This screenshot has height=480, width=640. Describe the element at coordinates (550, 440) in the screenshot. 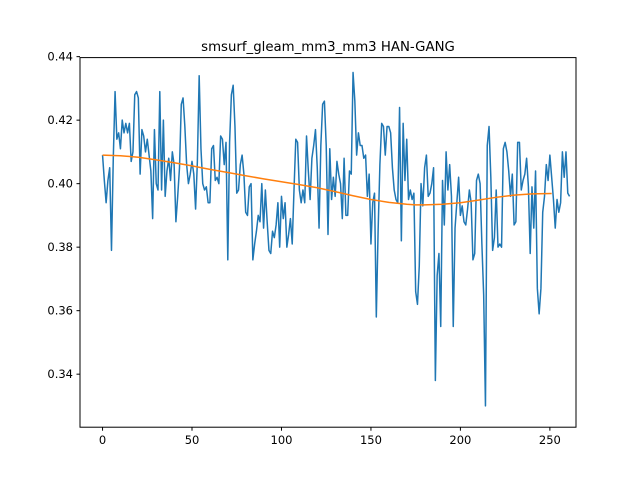

I see `x-tick-label: 250` at that location.